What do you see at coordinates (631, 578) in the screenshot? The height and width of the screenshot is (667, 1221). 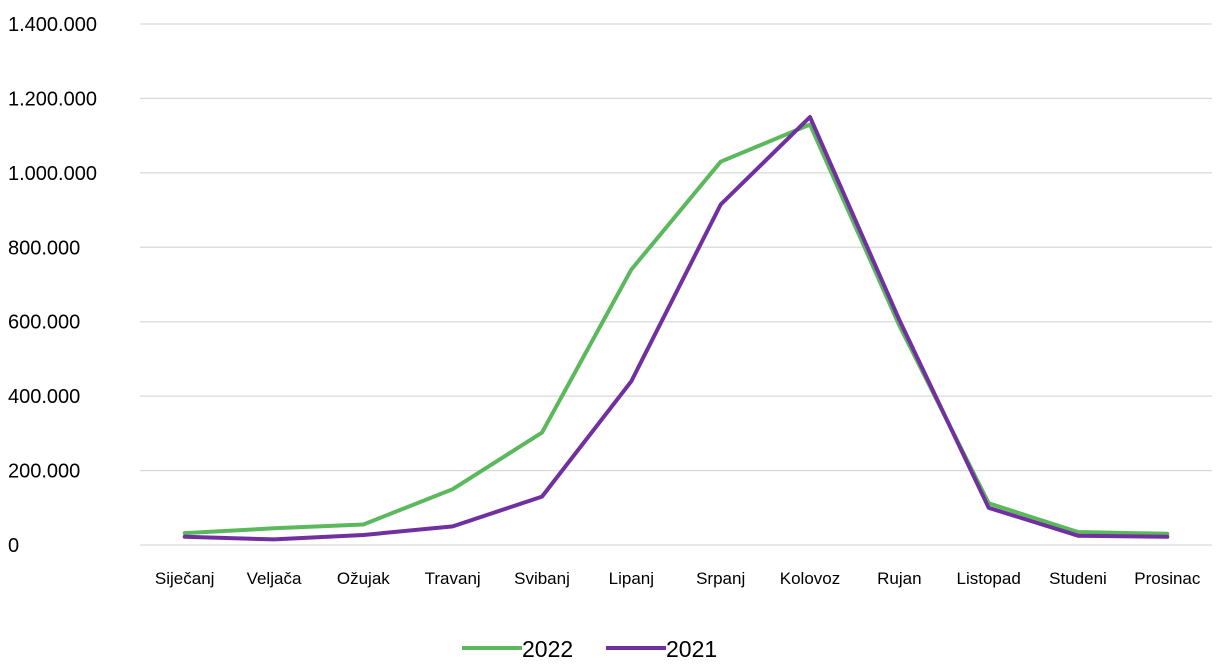 I see `x-tick-label: Lipanj` at bounding box center [631, 578].